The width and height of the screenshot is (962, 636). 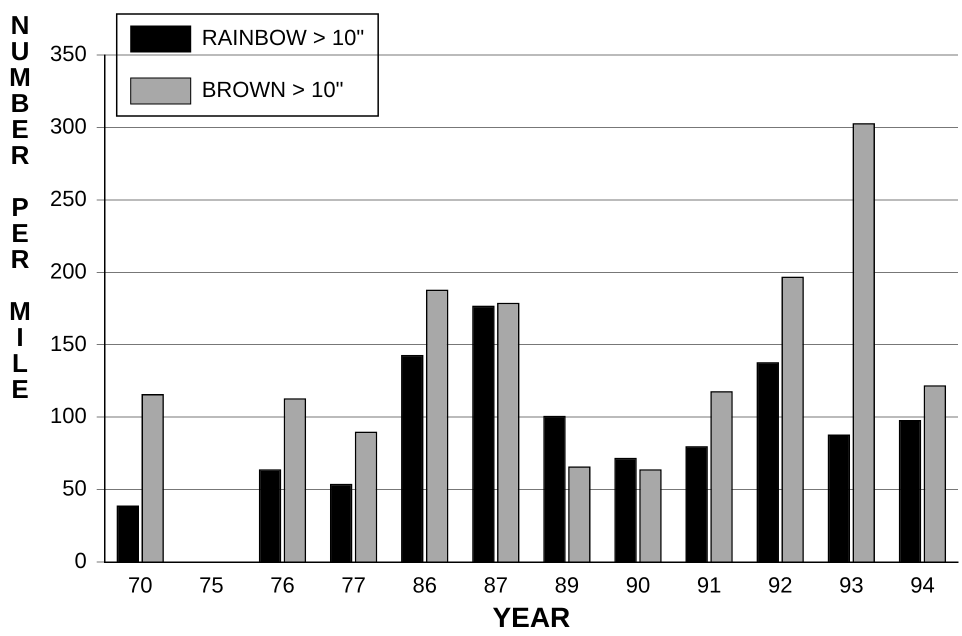 What do you see at coordinates (283, 37) in the screenshot?
I see `legend-label: RAINBOW > 10"` at bounding box center [283, 37].